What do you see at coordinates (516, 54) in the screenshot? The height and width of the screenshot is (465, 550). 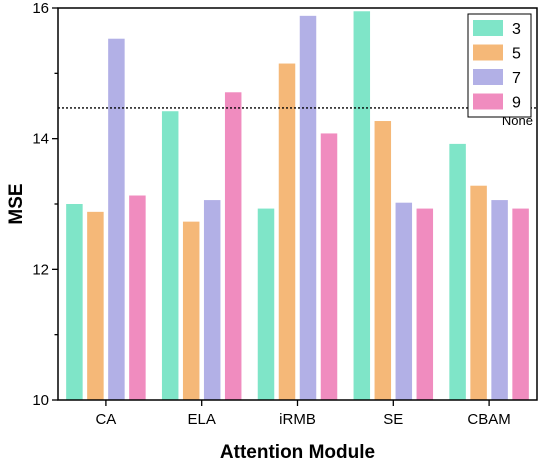 I see `legend-label-5: 5` at bounding box center [516, 54].